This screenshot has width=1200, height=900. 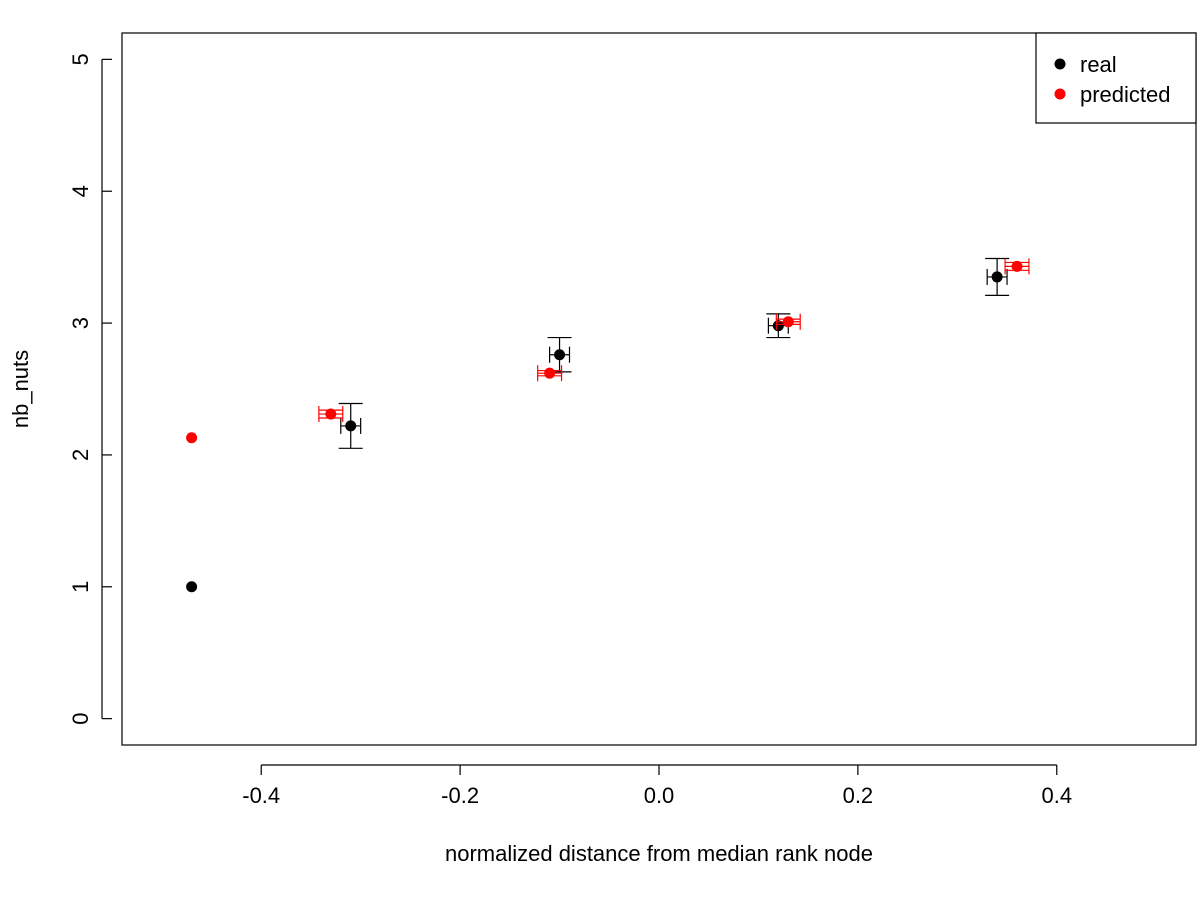 I want to click on x-tick-label: 0.4, so click(x=1056, y=795).